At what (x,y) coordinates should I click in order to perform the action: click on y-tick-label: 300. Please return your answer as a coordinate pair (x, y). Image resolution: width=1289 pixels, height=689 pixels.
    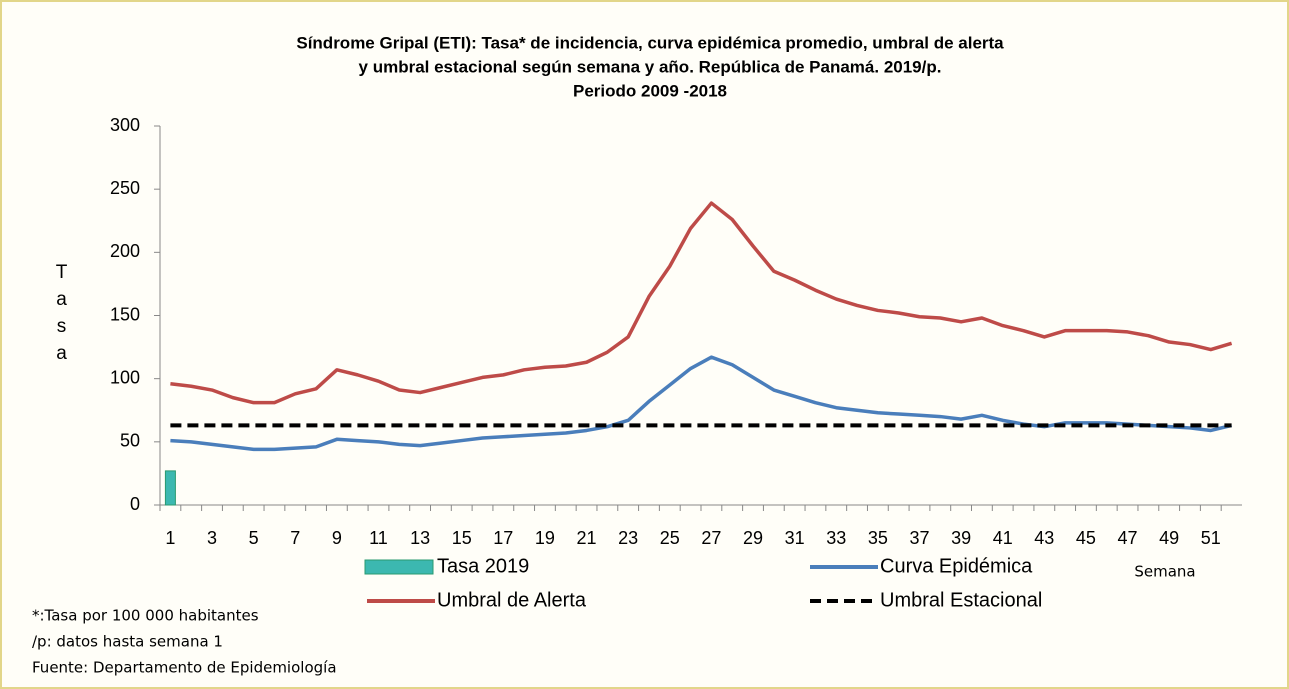
    Looking at the image, I should click on (125, 125).